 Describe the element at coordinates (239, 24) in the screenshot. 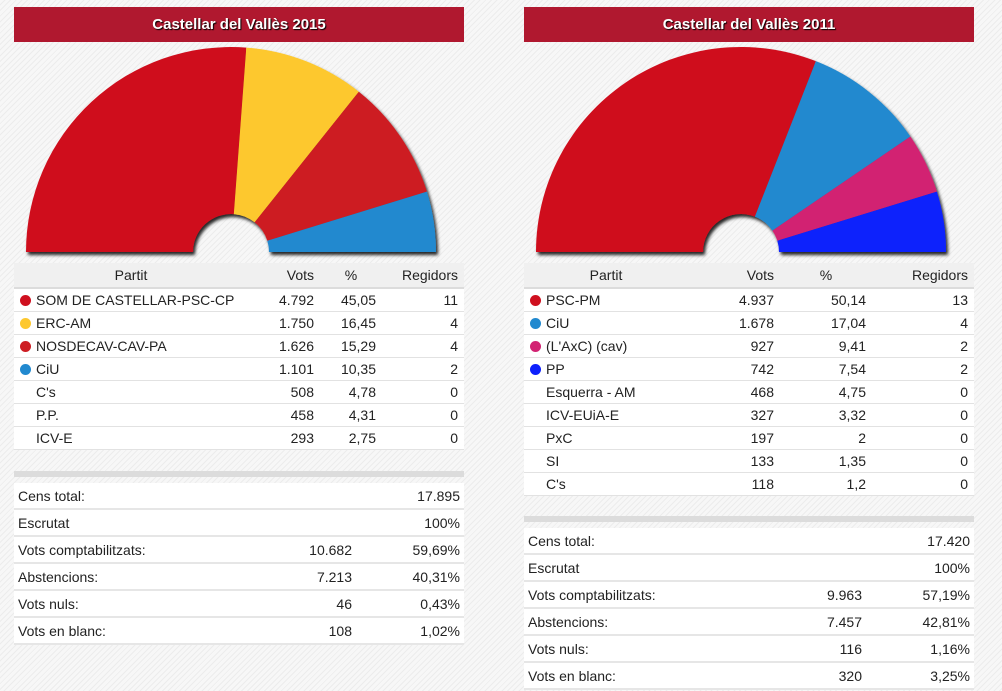

I see `panel-title: Castellar del Vallès 2015` at that location.